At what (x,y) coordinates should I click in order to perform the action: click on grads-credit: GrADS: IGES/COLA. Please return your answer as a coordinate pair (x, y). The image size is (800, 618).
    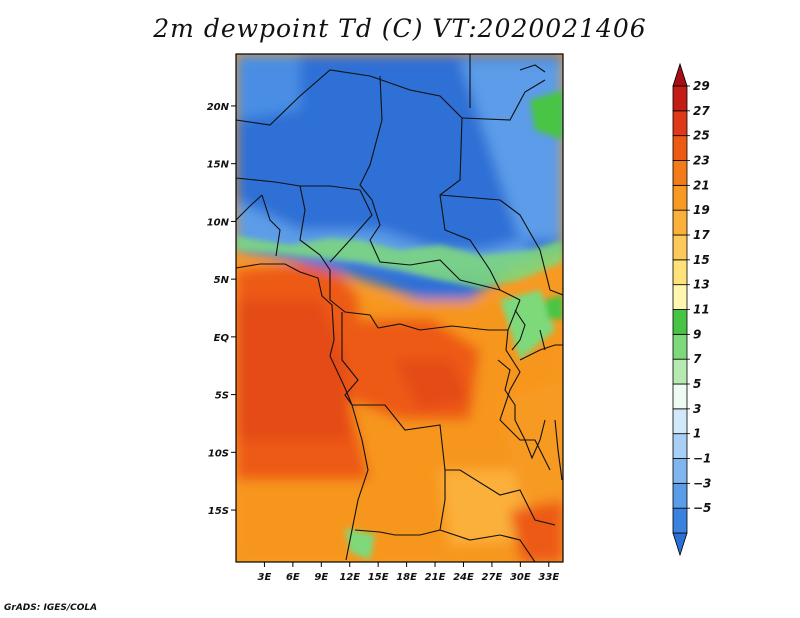
    Looking at the image, I should click on (51, 608).